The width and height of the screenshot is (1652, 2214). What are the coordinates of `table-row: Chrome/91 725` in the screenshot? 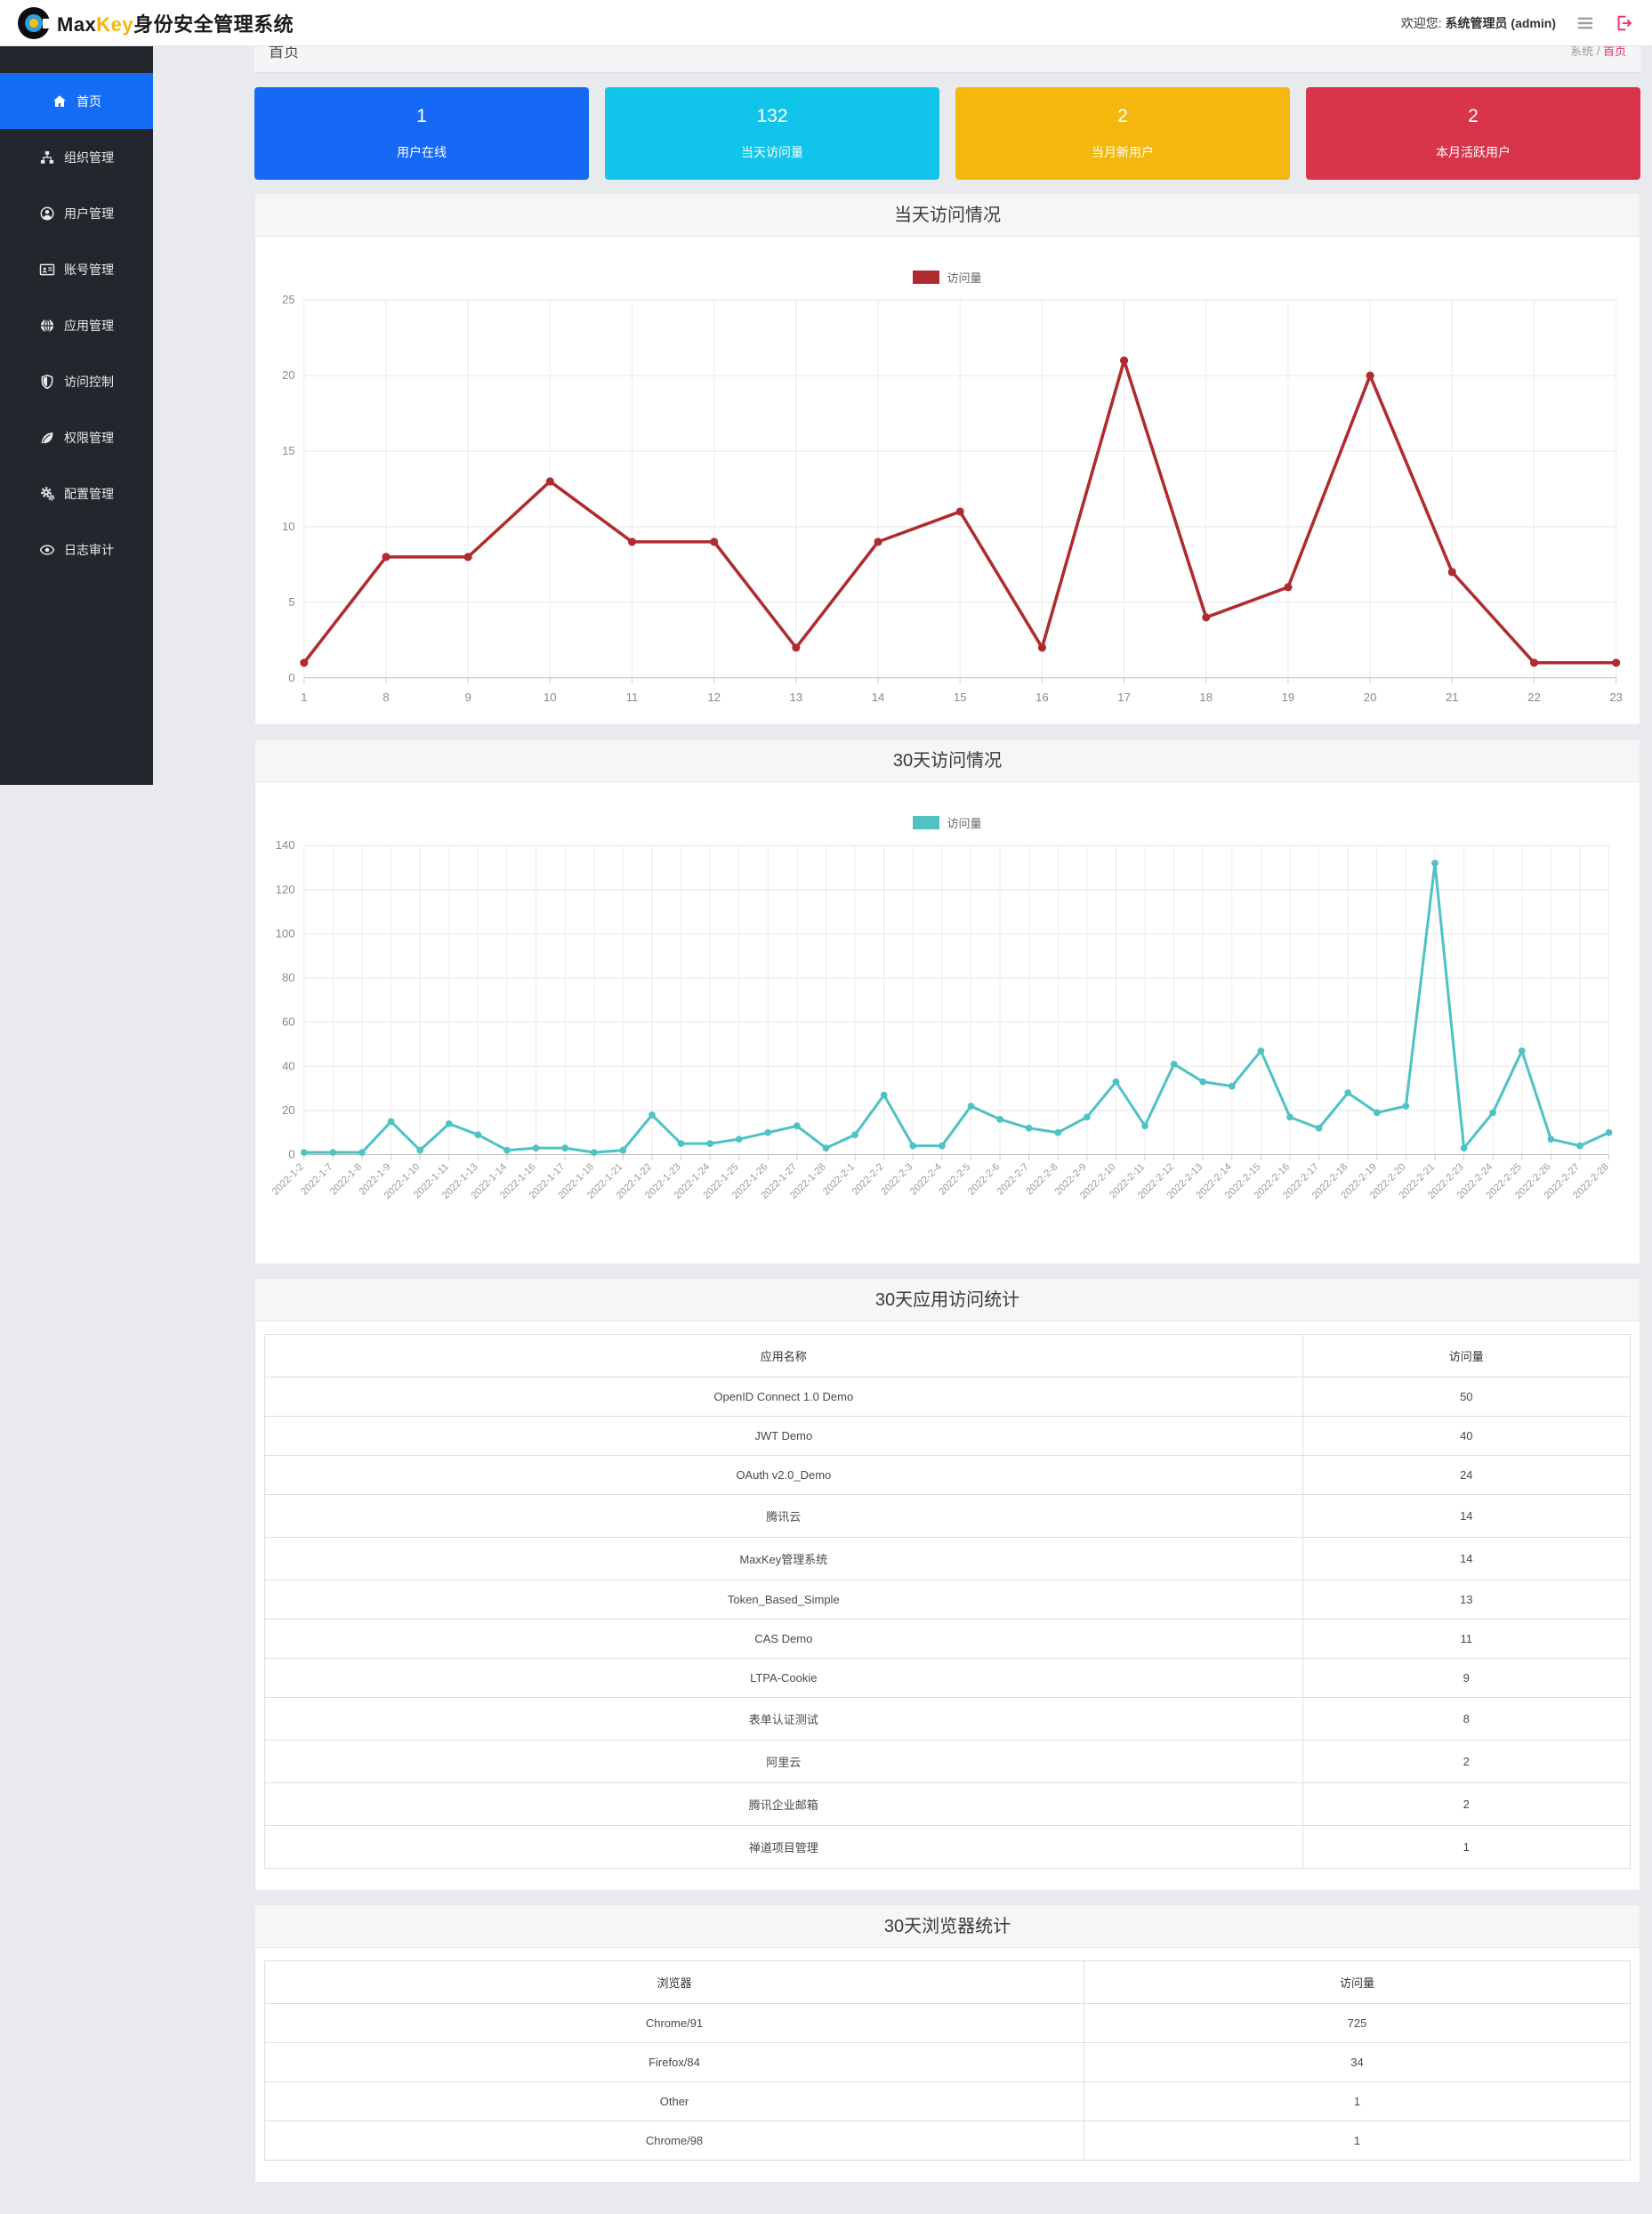 It's located at (947, 2022).